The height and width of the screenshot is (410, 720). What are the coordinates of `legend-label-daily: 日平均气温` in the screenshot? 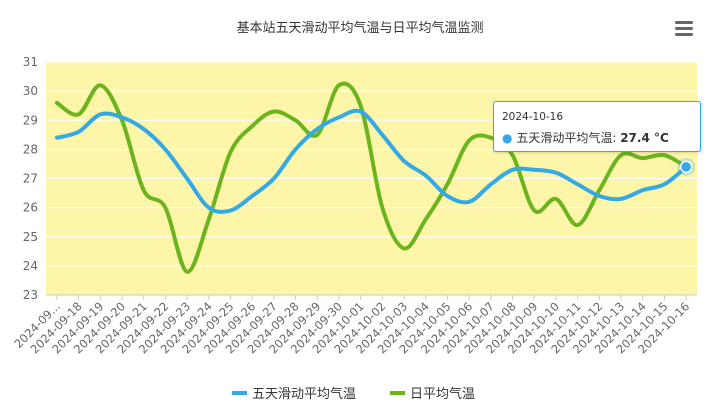 It's located at (442, 394).